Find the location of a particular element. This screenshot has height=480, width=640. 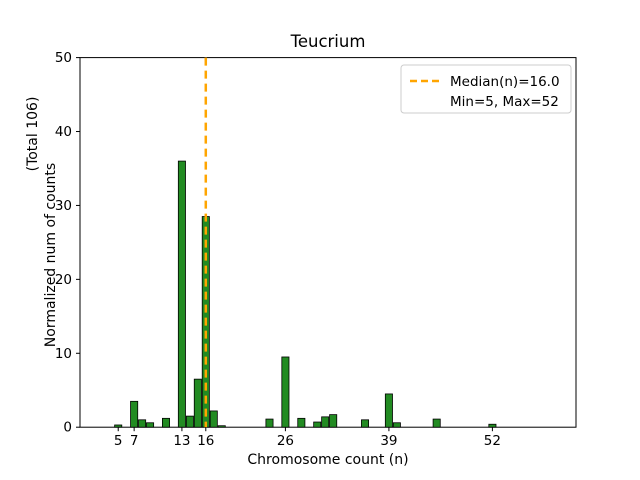

y-tick-label: 10 is located at coordinates (63, 354).